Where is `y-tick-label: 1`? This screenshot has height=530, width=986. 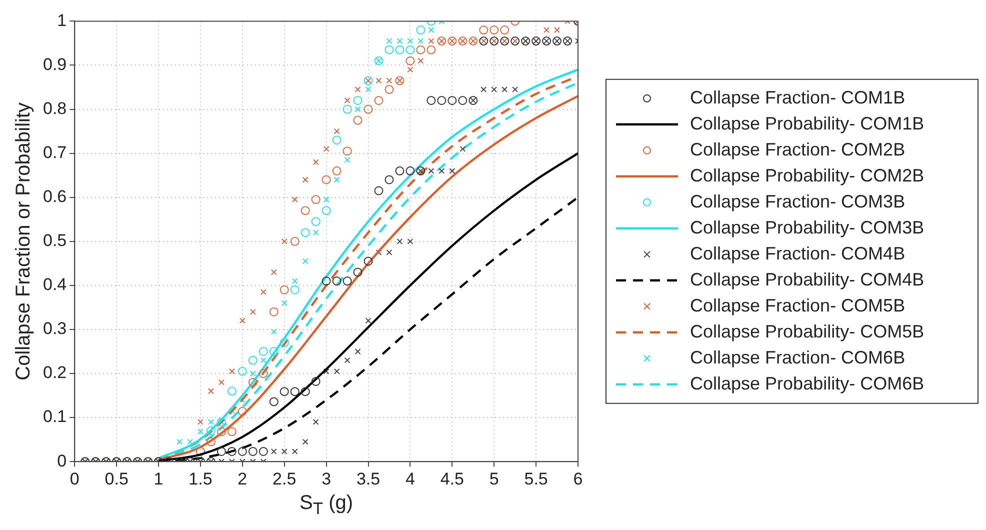
y-tick-label: 1 is located at coordinates (62, 20).